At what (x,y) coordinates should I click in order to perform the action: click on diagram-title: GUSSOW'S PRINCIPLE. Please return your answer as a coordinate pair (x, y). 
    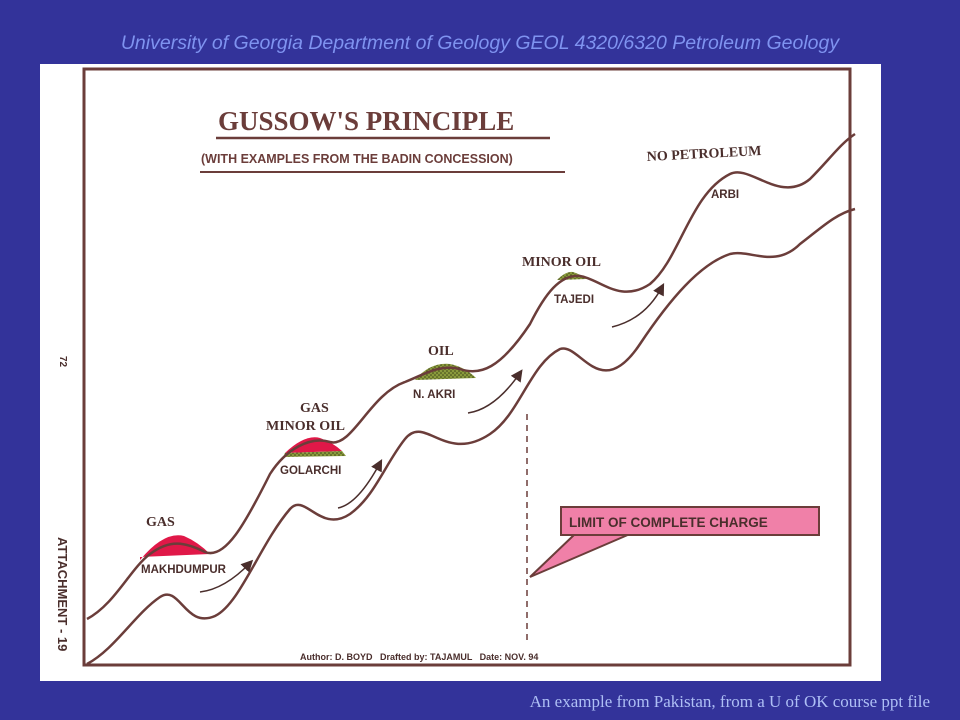
    Looking at the image, I should click on (366, 121).